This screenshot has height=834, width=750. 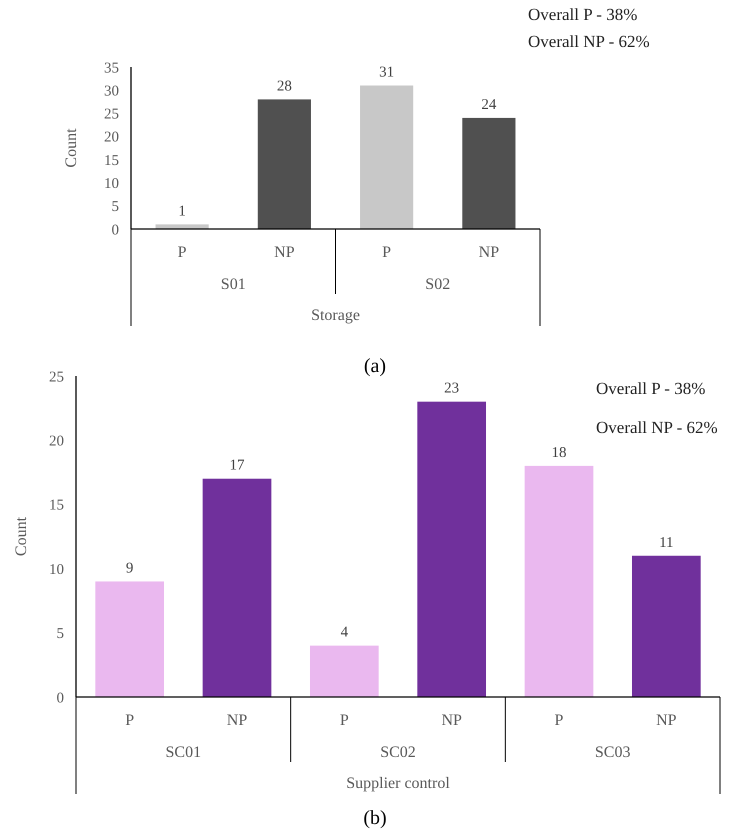 What do you see at coordinates (398, 783) in the screenshot?
I see `x-axis-title: Supplier control` at bounding box center [398, 783].